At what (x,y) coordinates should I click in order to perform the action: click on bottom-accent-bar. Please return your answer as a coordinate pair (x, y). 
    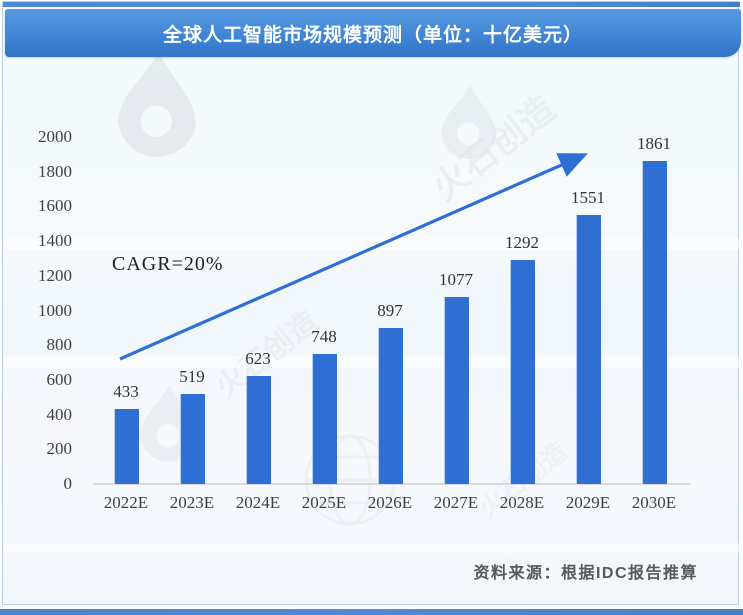
    Looking at the image, I should click on (371, 612).